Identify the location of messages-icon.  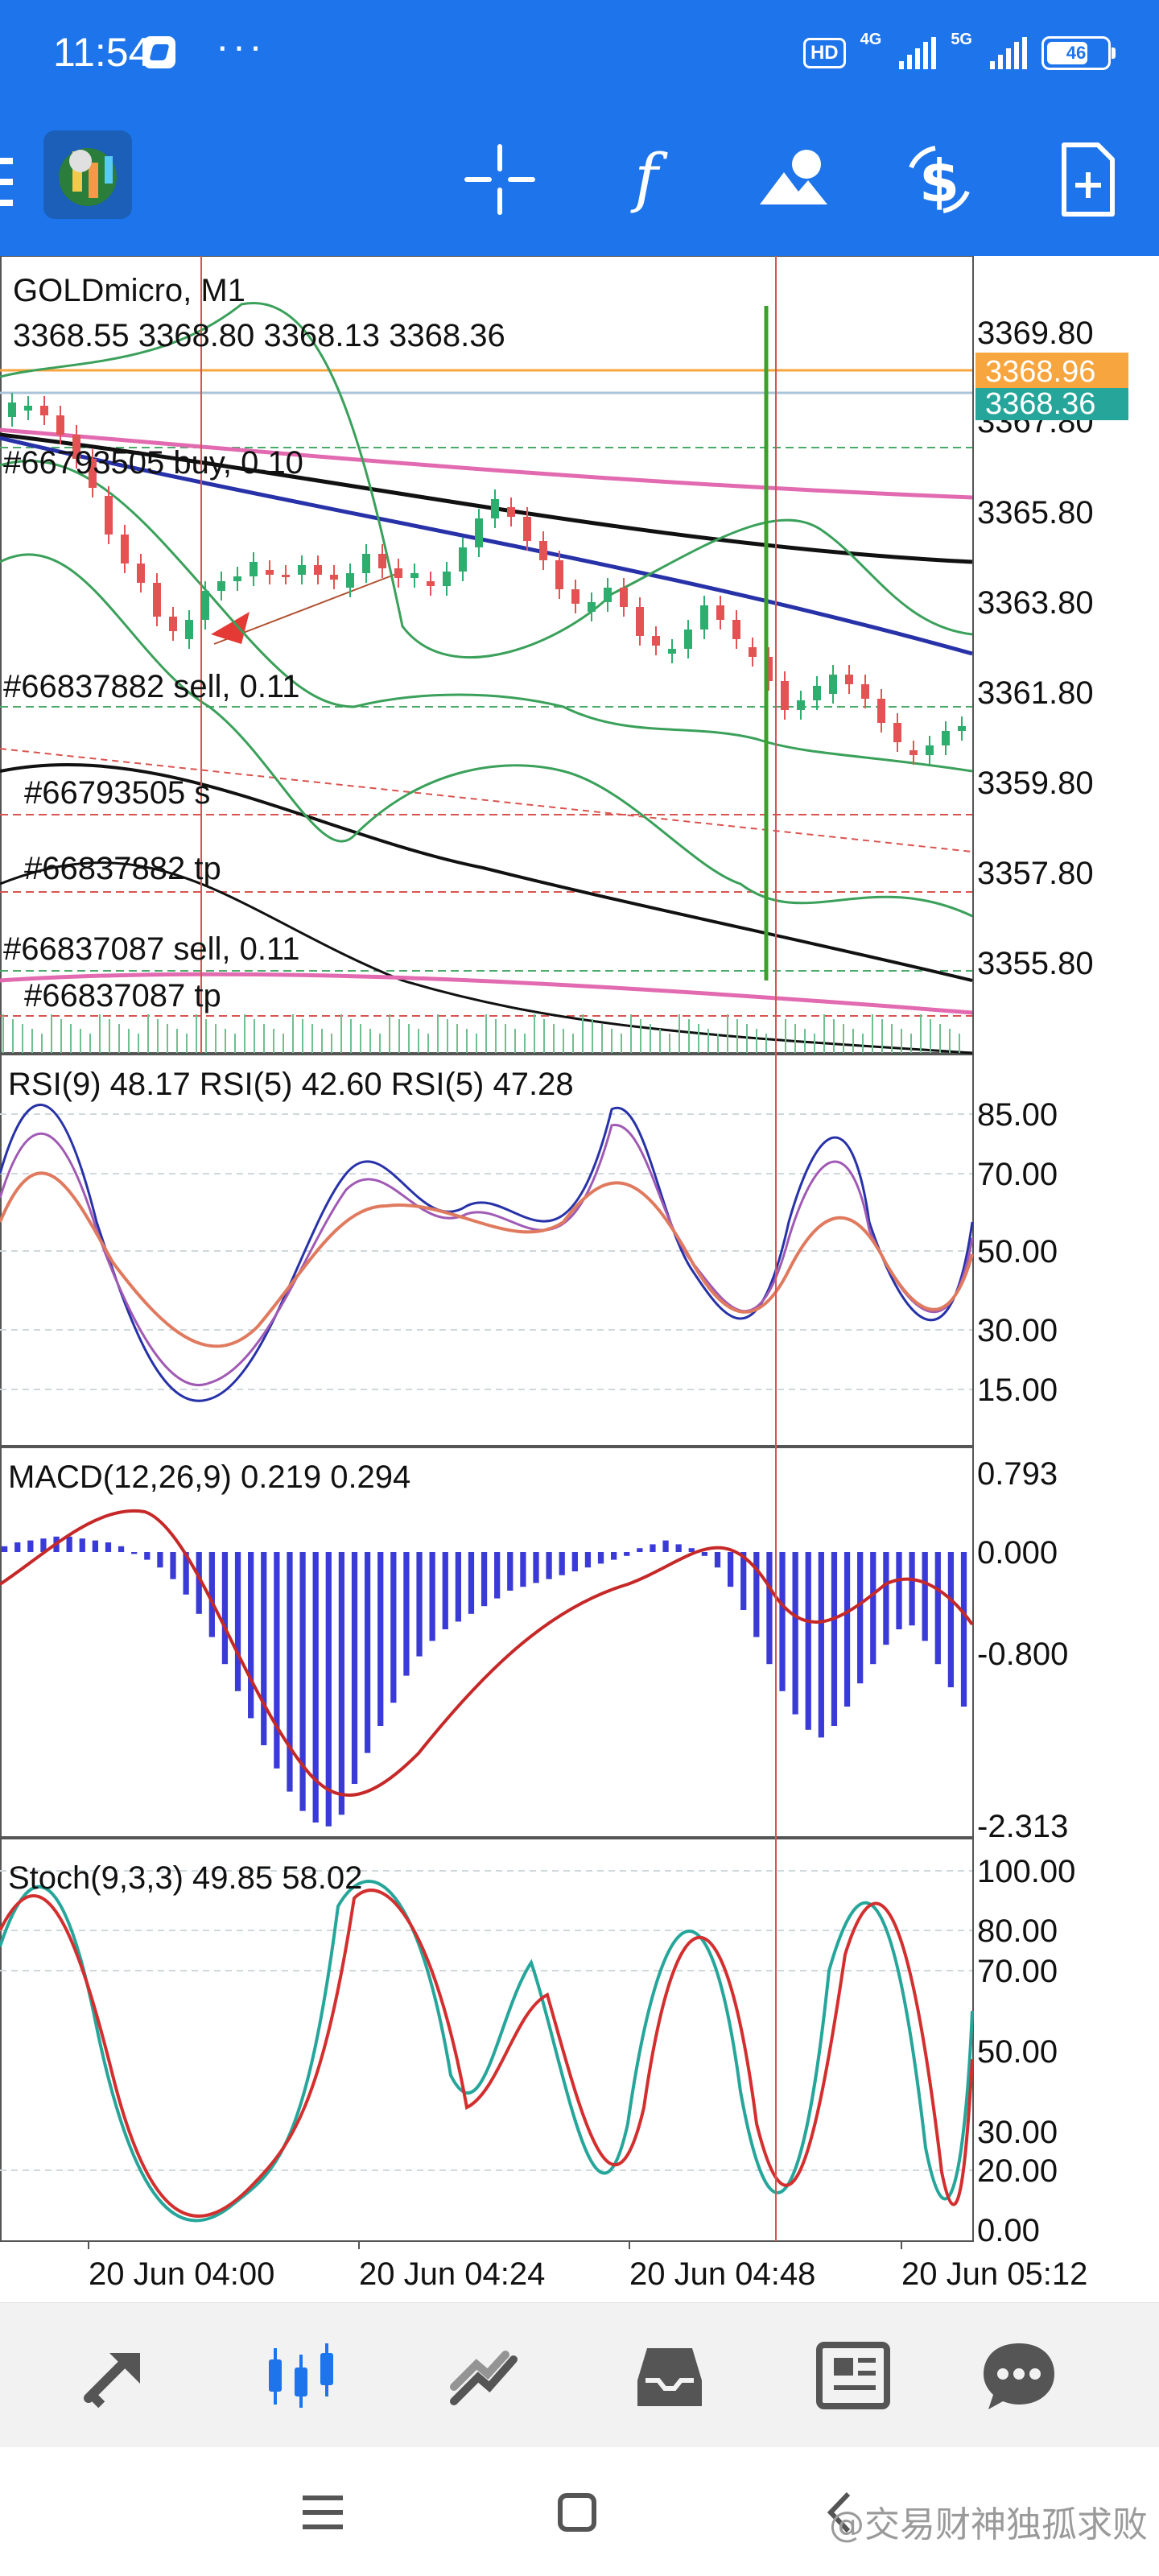
(1019, 2375).